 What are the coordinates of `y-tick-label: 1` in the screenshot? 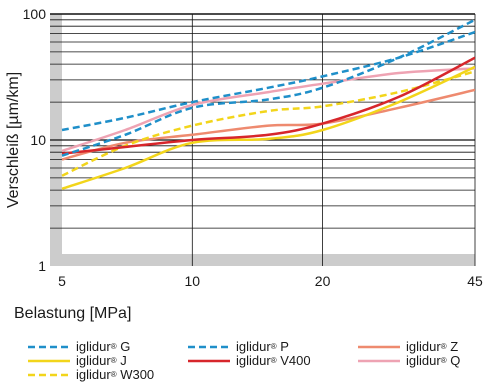 It's located at (42, 266).